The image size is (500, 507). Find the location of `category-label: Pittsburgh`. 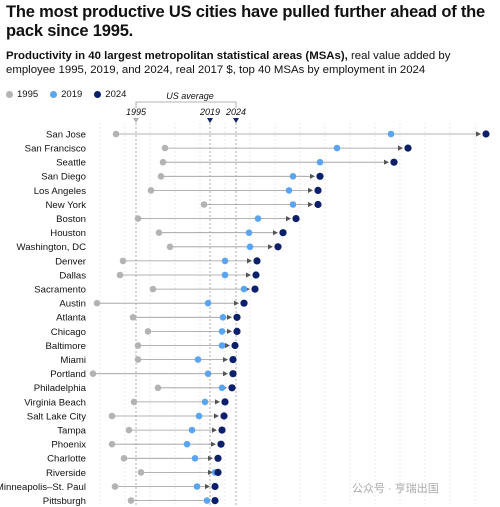

category-label: Pittsburgh is located at coordinates (64, 501).